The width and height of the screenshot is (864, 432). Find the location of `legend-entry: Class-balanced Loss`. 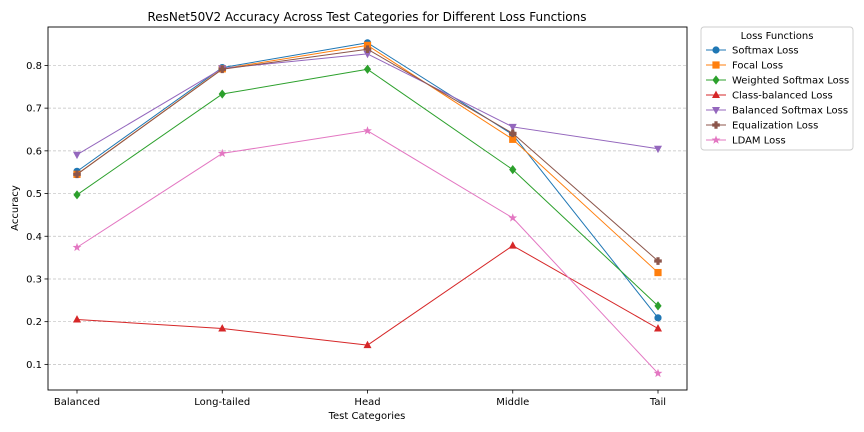

legend-entry: Class-balanced Loss is located at coordinates (769, 96).